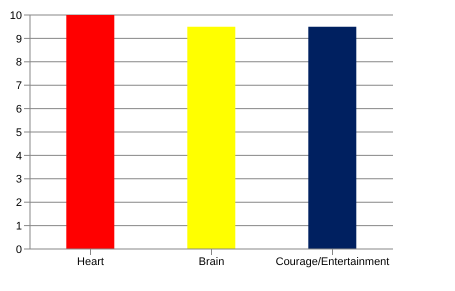 The height and width of the screenshot is (291, 455). Describe the element at coordinates (19, 156) in the screenshot. I see `y-tick-label: 4` at that location.